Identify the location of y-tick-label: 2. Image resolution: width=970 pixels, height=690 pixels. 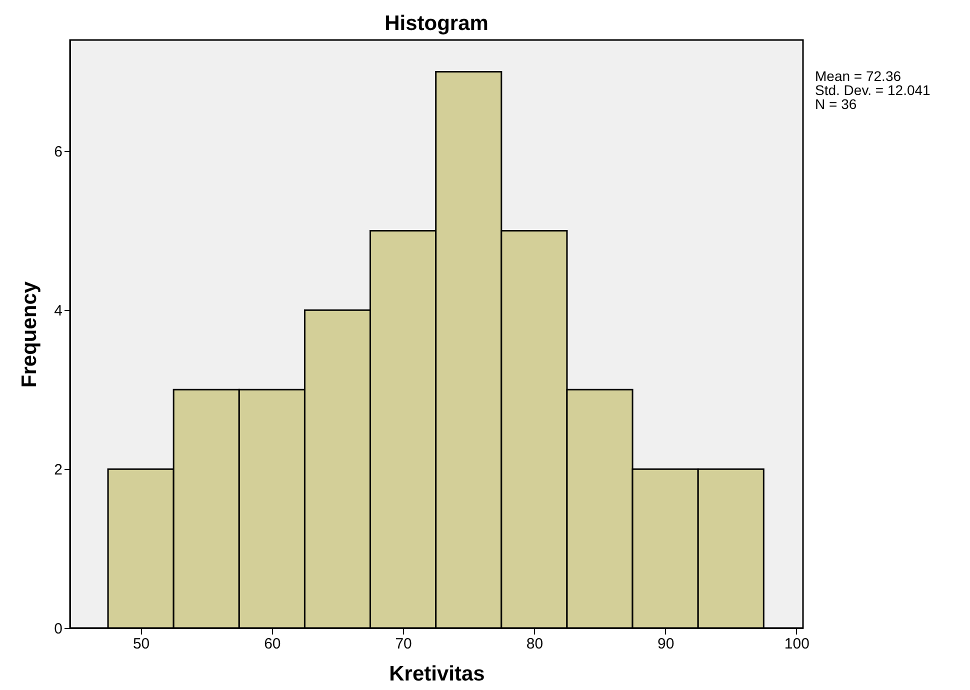
(58, 470).